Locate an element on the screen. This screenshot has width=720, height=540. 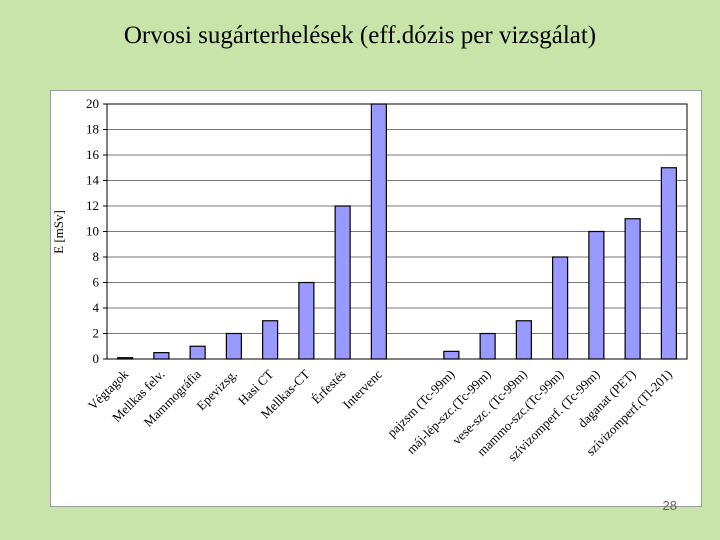
y-tick-label: 2 is located at coordinates (96, 333).